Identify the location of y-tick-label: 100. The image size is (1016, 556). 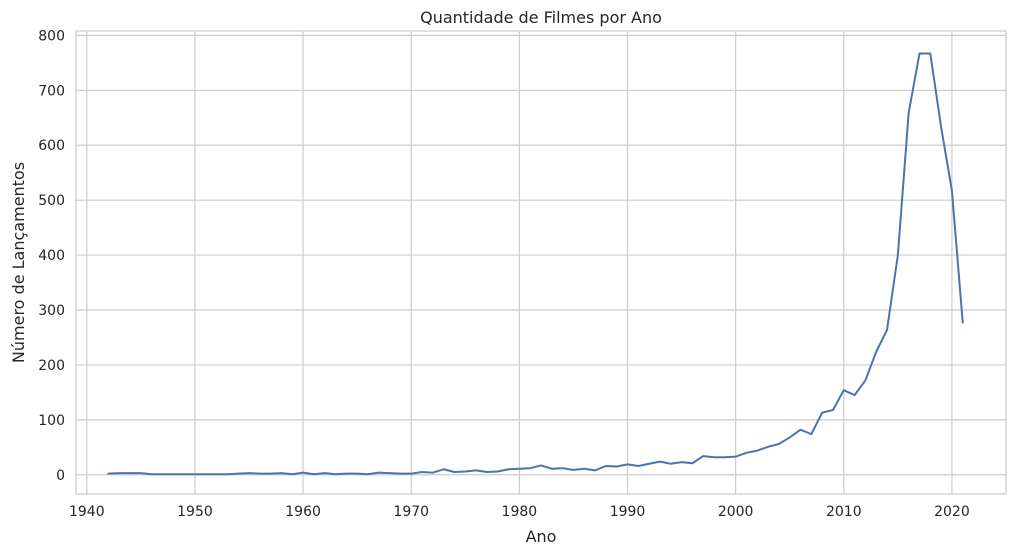
(51, 421).